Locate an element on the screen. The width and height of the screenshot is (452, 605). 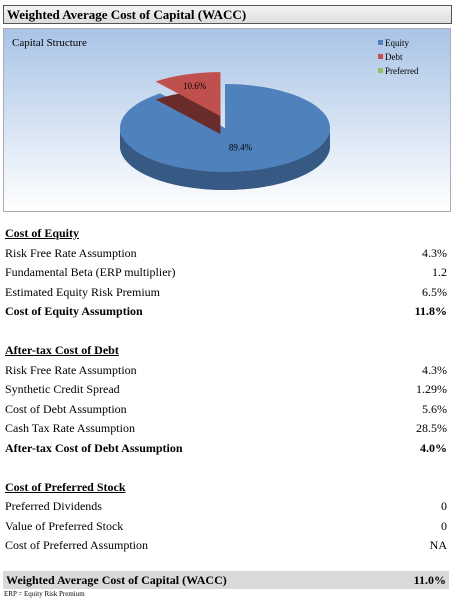
legend-label: Debt is located at coordinates (394, 57).